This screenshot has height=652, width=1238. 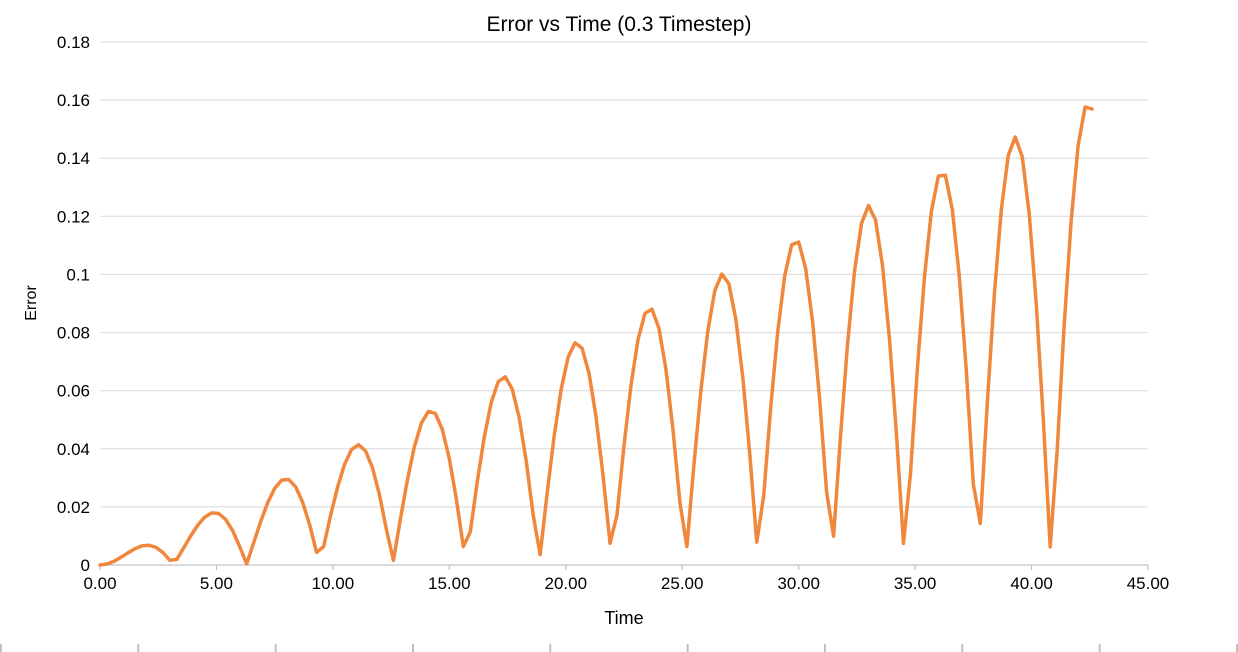 I want to click on y-tick-label: 0.16, so click(x=73, y=100).